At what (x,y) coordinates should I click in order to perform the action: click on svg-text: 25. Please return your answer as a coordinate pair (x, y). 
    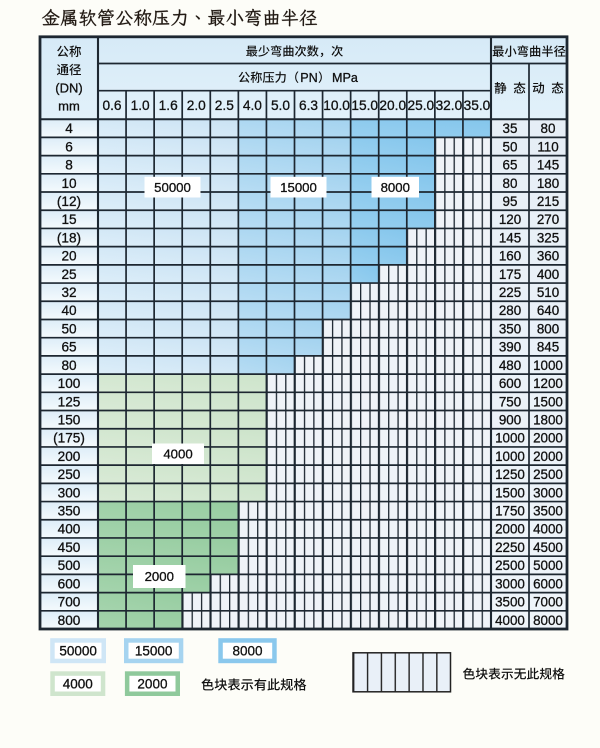
    Looking at the image, I should click on (68, 274).